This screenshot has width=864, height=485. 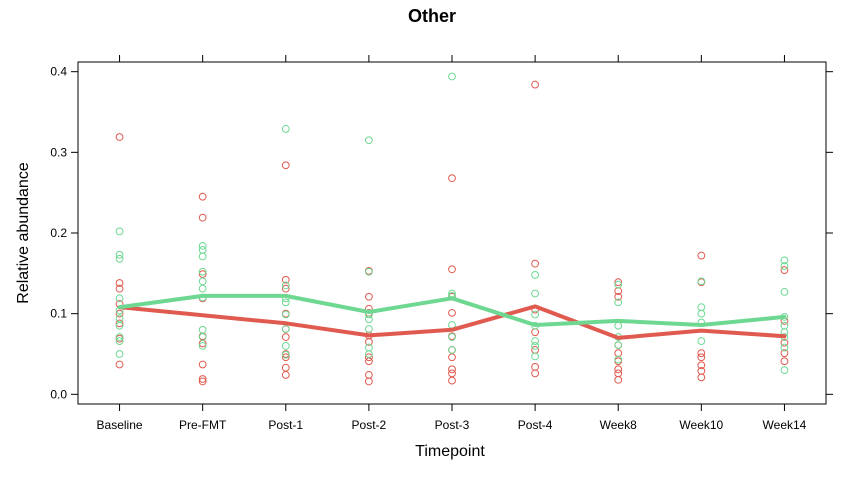 What do you see at coordinates (535, 425) in the screenshot?
I see `x-tick-label: Post-4` at bounding box center [535, 425].